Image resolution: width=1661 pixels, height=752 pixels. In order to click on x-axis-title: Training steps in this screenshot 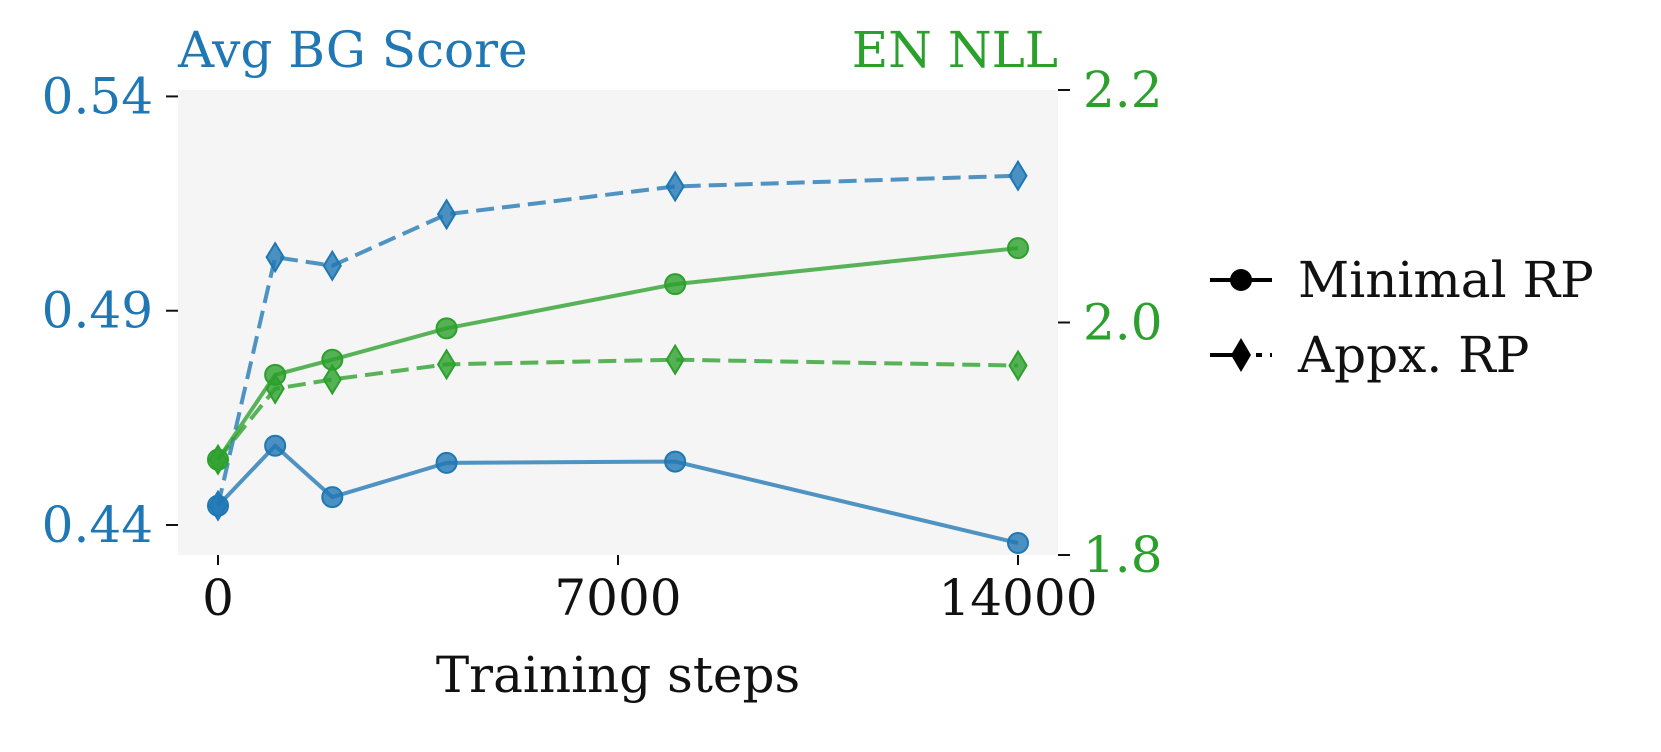, I will do `click(618, 675)`.